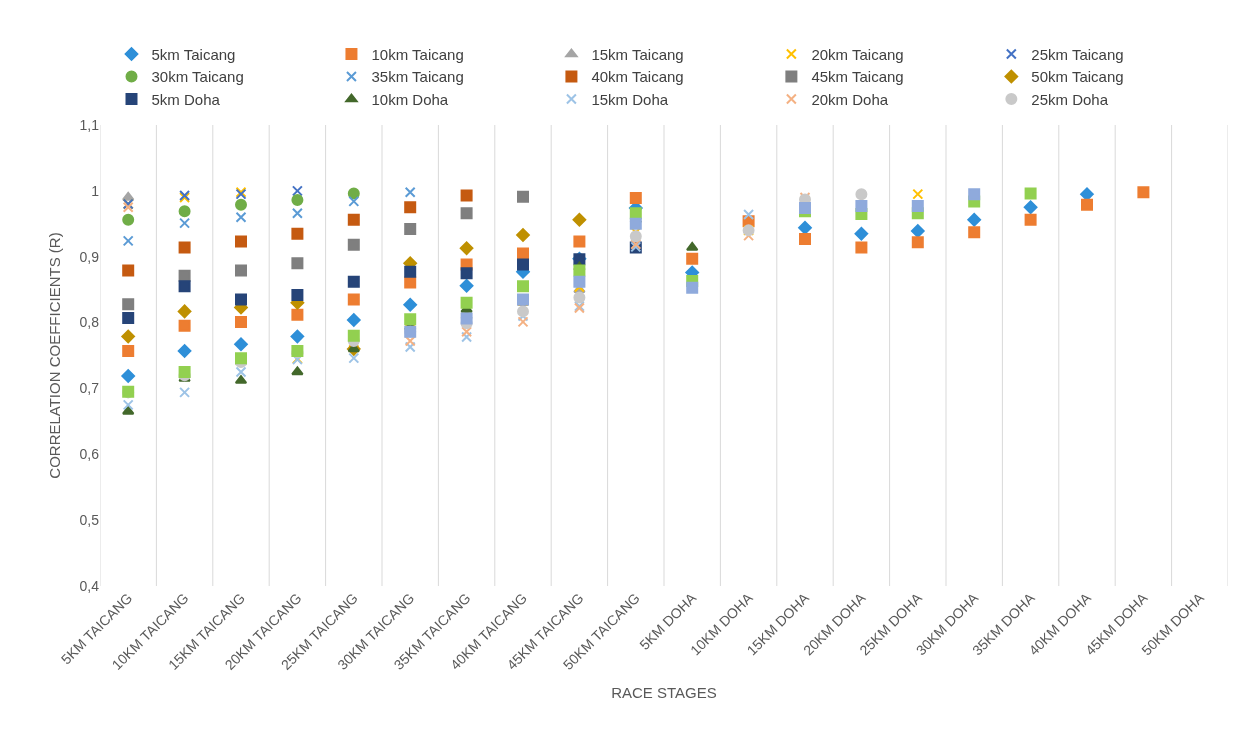 The width and height of the screenshot is (1253, 746). What do you see at coordinates (95, 190) in the screenshot?
I see `y-tick-label: 1` at bounding box center [95, 190].